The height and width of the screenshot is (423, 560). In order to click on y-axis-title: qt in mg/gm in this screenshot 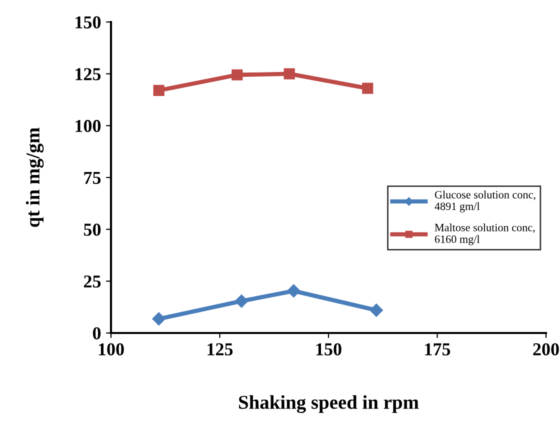, I will do `click(35, 177)`.